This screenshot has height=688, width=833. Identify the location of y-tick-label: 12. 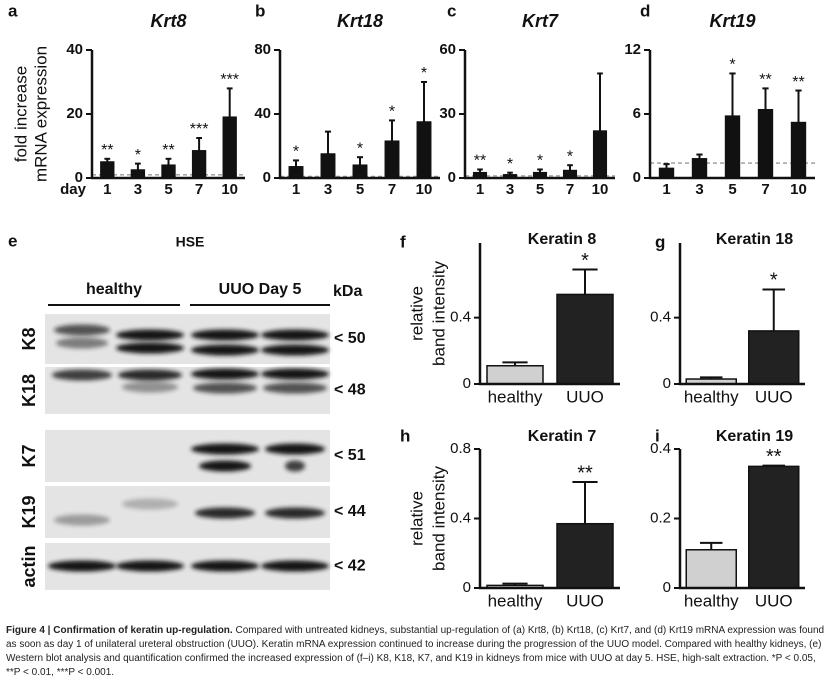
(632, 49).